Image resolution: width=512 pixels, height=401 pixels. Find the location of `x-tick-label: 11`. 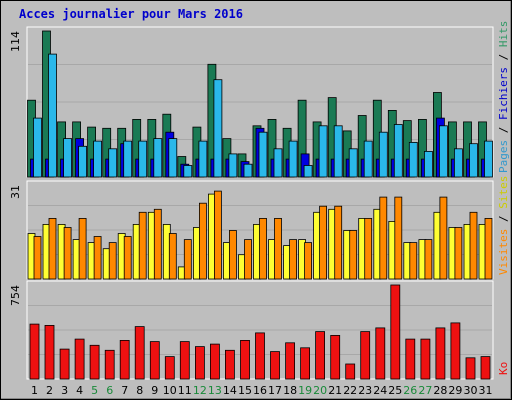

x-tick-label: 11 is located at coordinates (185, 390).